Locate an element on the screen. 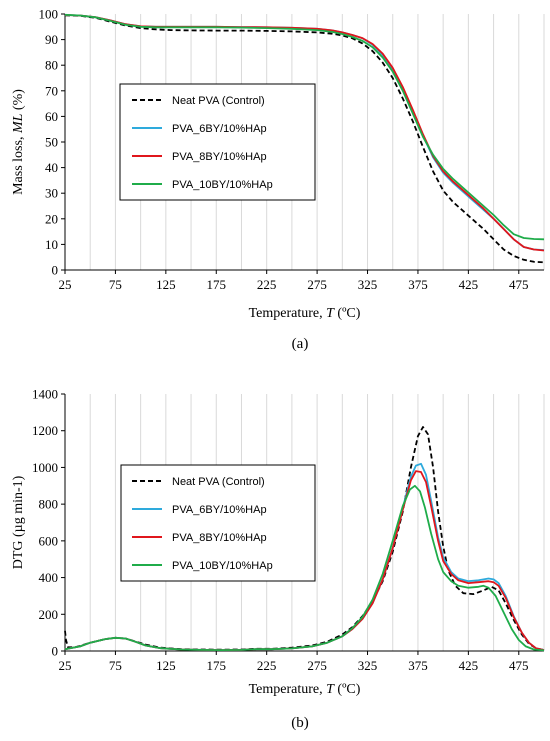 This screenshot has width=550, height=741. y-tick-label: 10 is located at coordinates (51, 244).